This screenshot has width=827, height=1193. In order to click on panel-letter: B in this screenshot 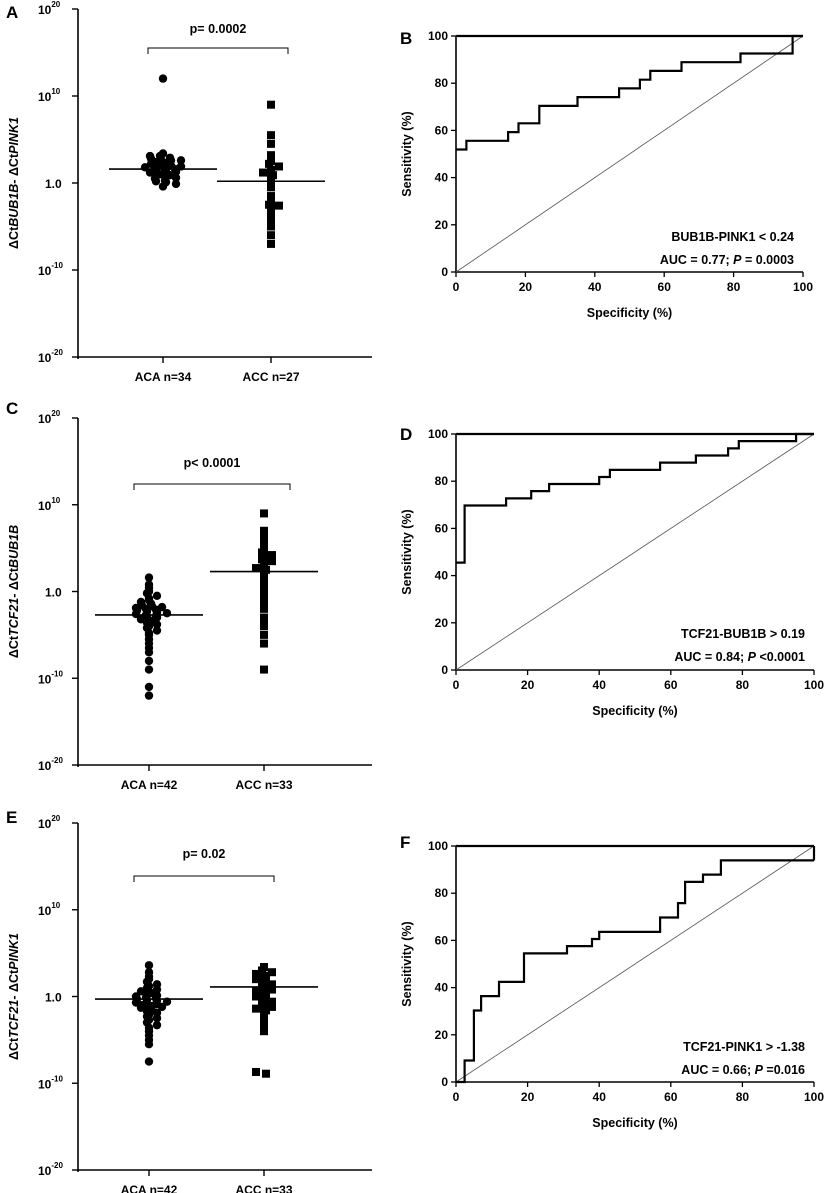, I will do `click(406, 38)`.